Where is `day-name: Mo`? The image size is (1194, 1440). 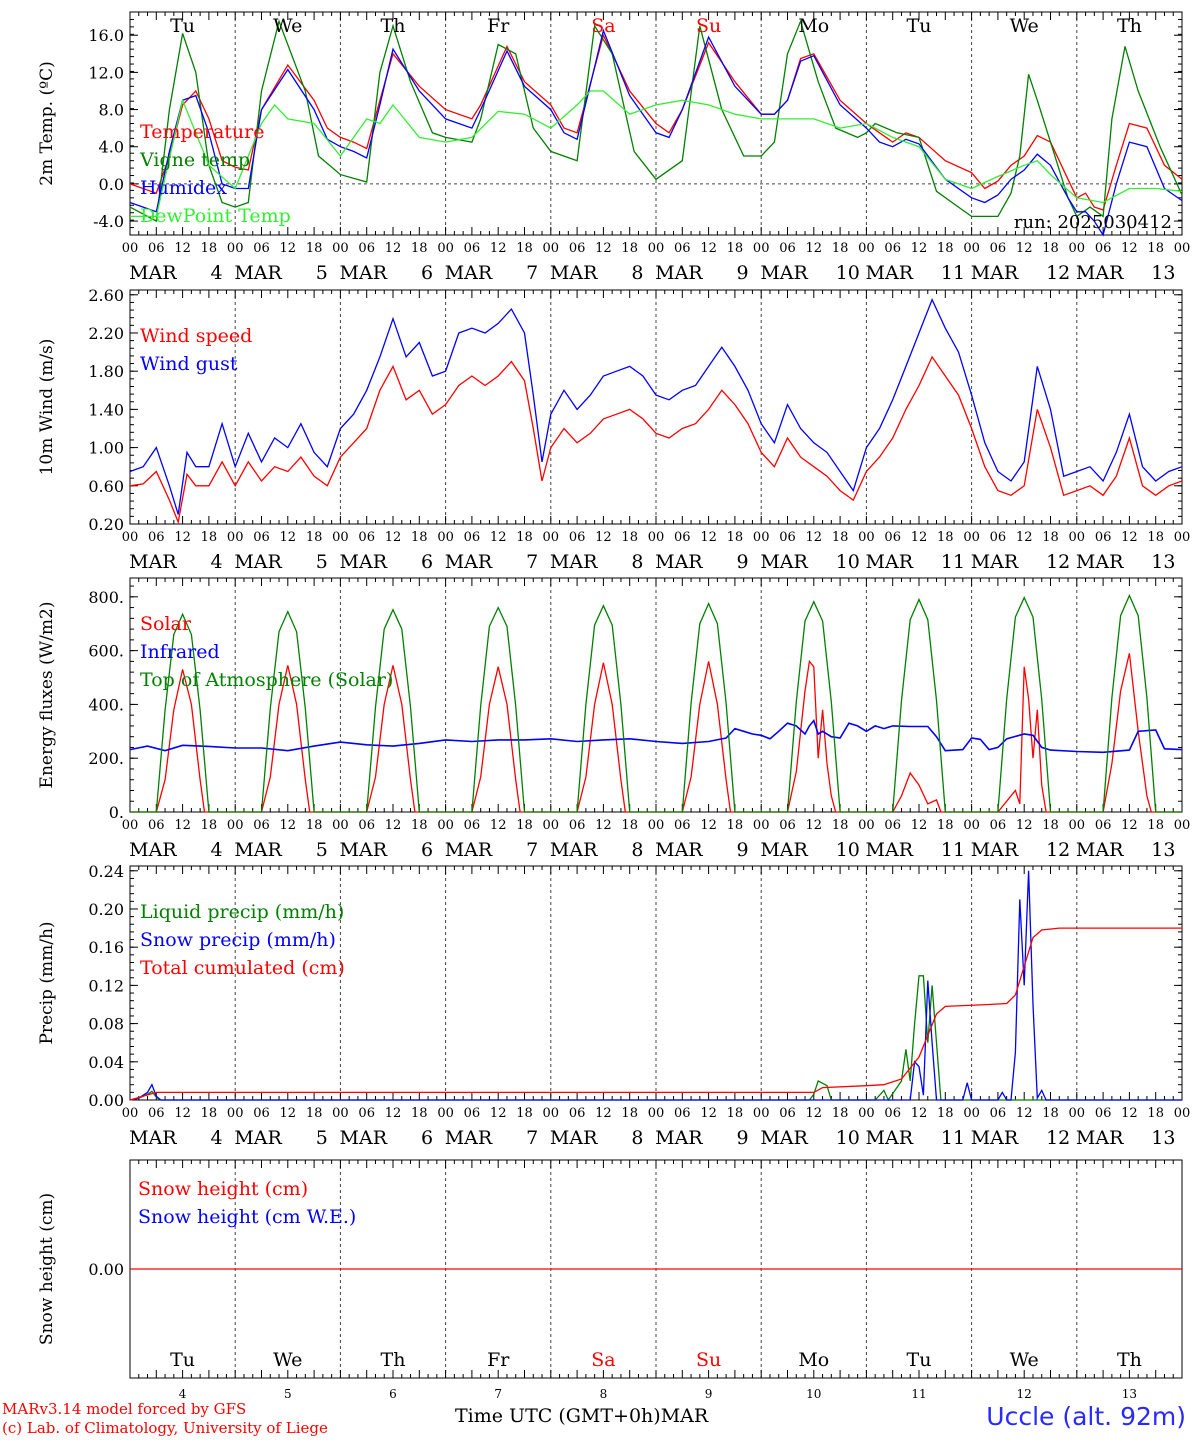
day-name: Mo is located at coordinates (813, 26).